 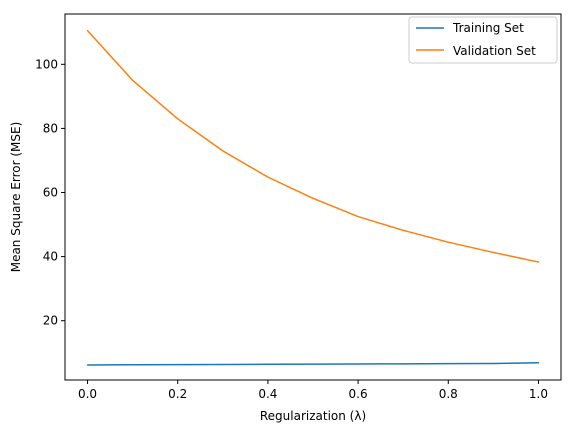 I want to click on y-tick-label: 60, so click(x=50, y=193).